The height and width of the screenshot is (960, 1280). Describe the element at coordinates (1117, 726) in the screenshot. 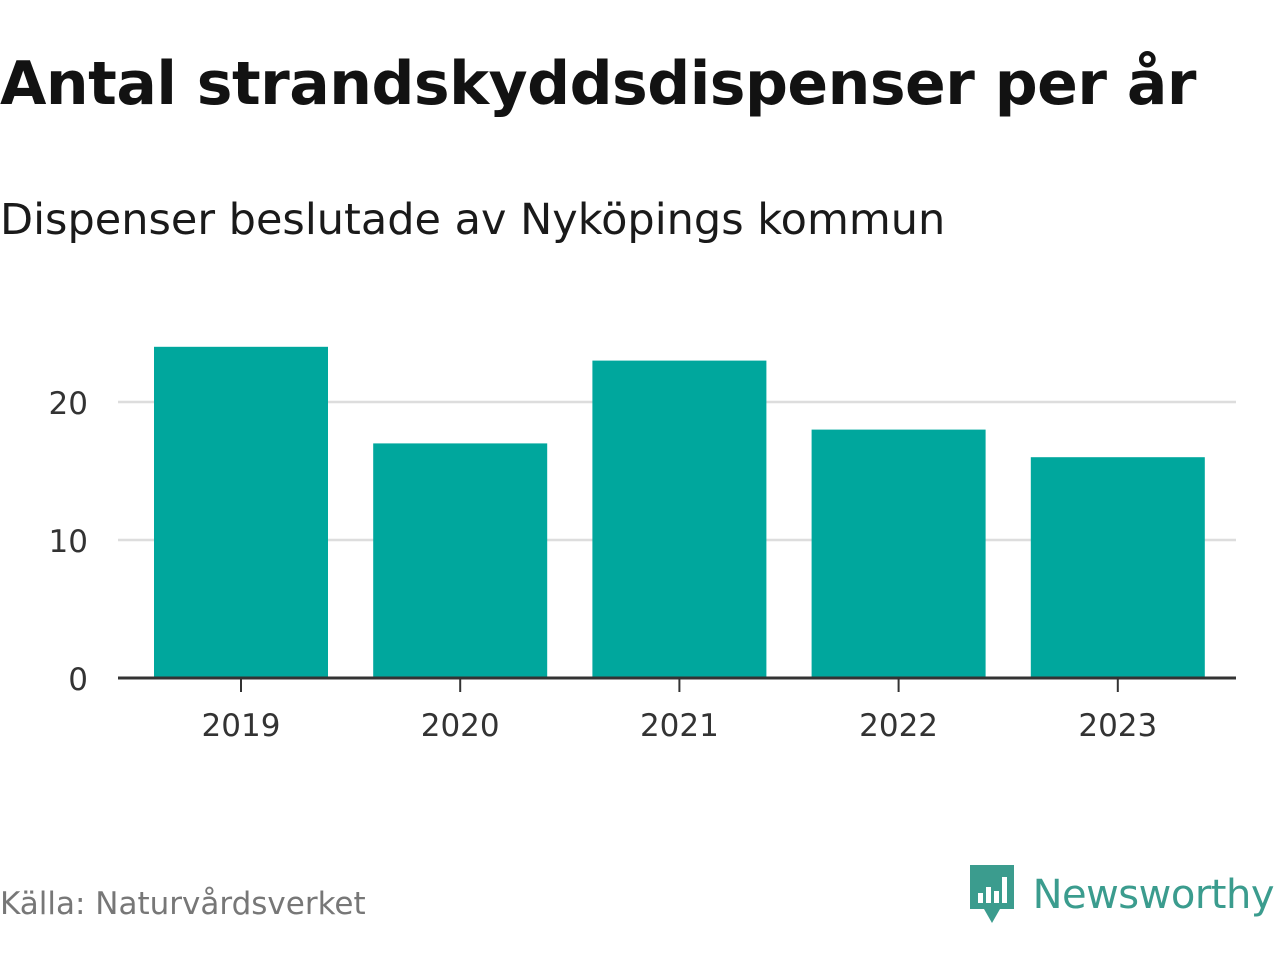

I see `x-tick-label: 2023` at that location.